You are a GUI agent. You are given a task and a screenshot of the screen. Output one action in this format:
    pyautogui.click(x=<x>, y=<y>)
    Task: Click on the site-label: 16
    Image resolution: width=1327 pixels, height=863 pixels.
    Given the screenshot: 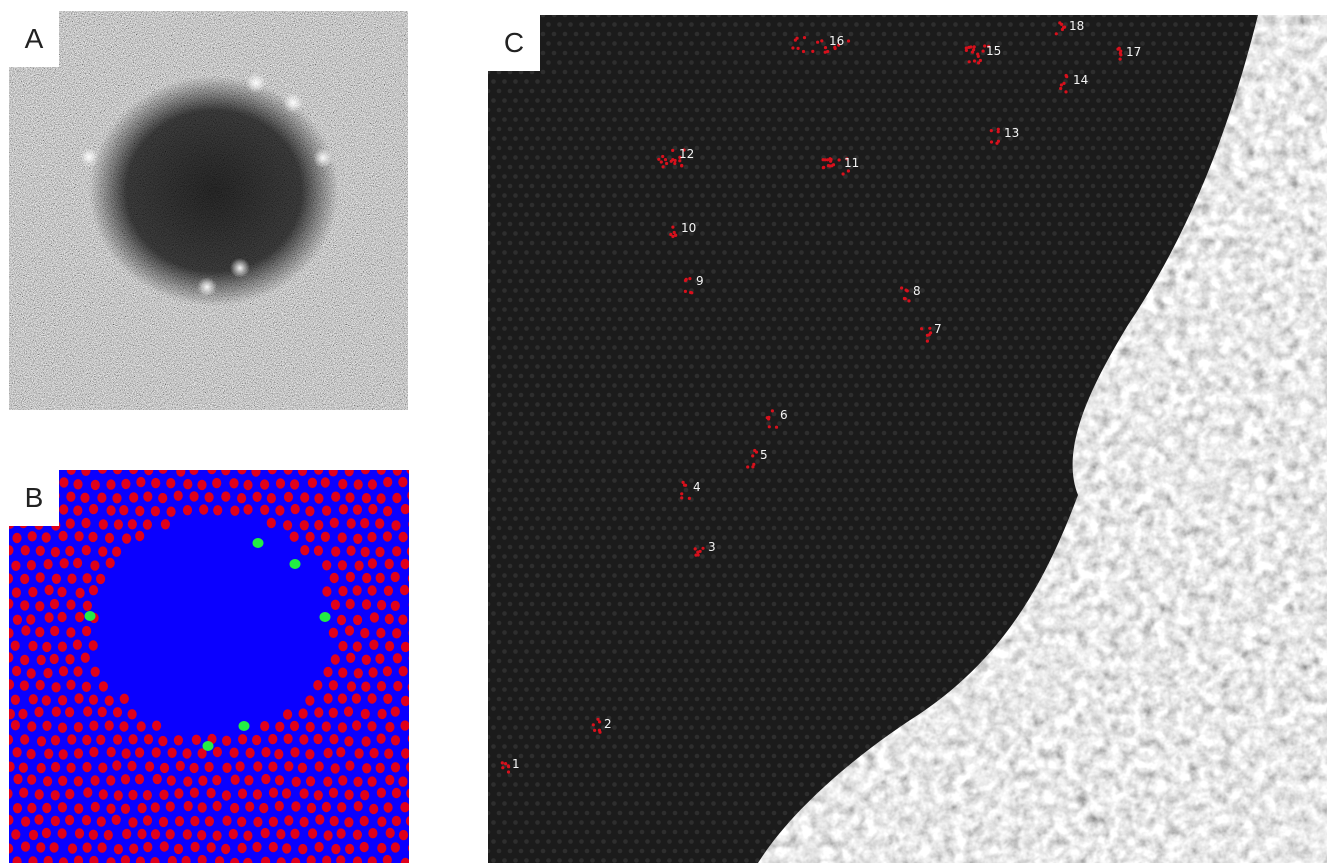 What is the action you would take?
    pyautogui.click(x=836, y=41)
    